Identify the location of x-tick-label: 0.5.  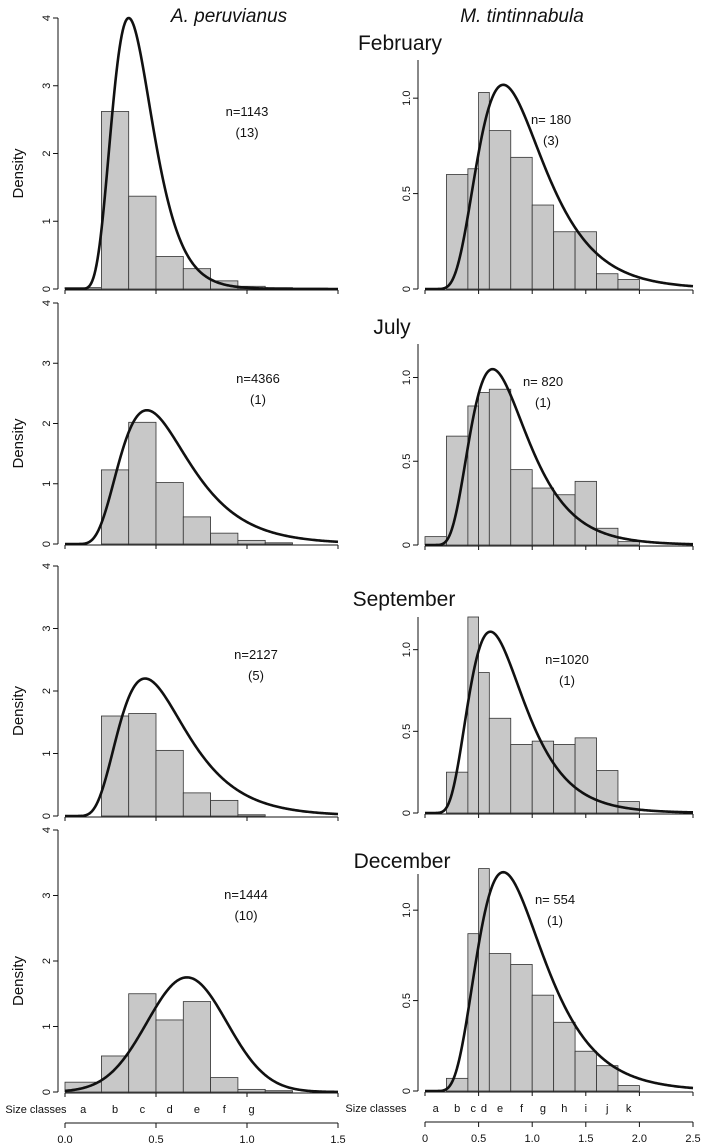
(478, 1139).